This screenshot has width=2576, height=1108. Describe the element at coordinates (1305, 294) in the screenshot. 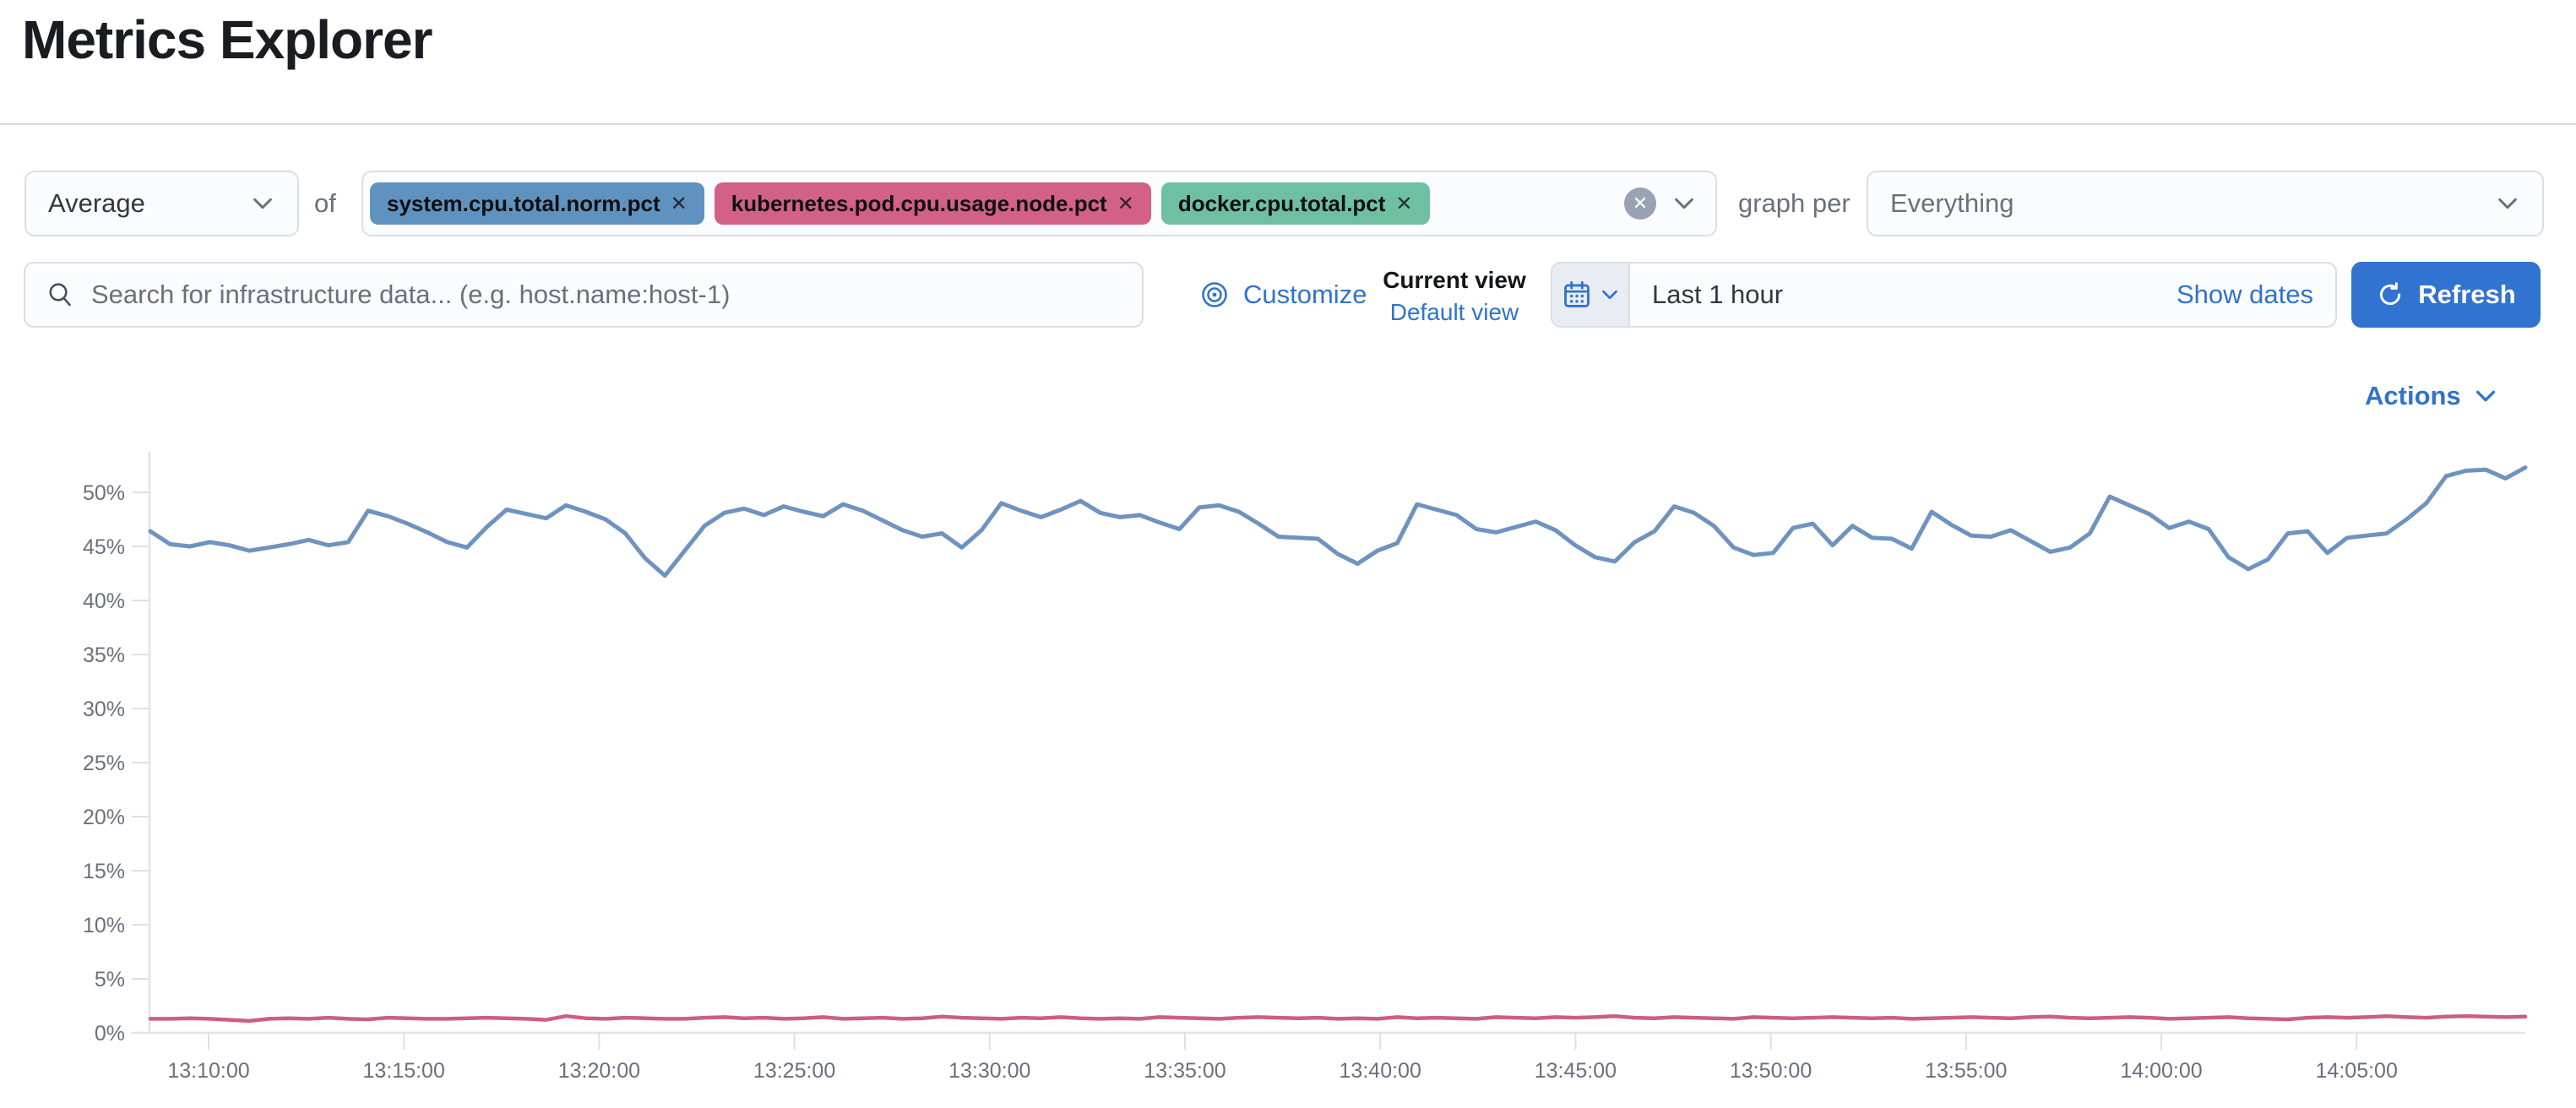

I see `customize-label: Customize` at that location.